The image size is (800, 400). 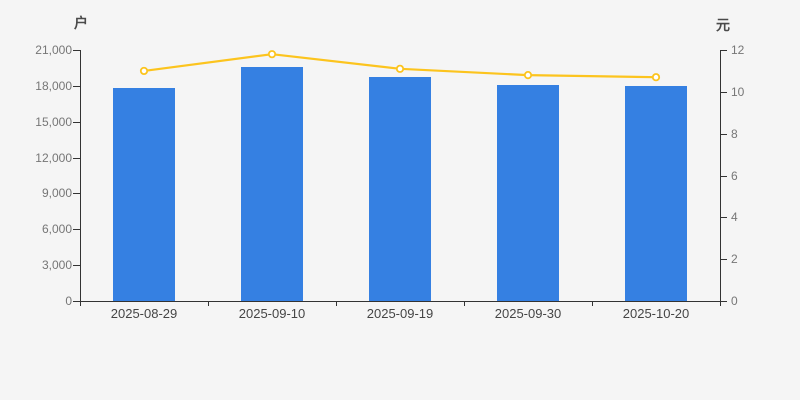 What do you see at coordinates (56, 265) in the screenshot?
I see `left-y-axis-tick-label: 3,000` at bounding box center [56, 265].